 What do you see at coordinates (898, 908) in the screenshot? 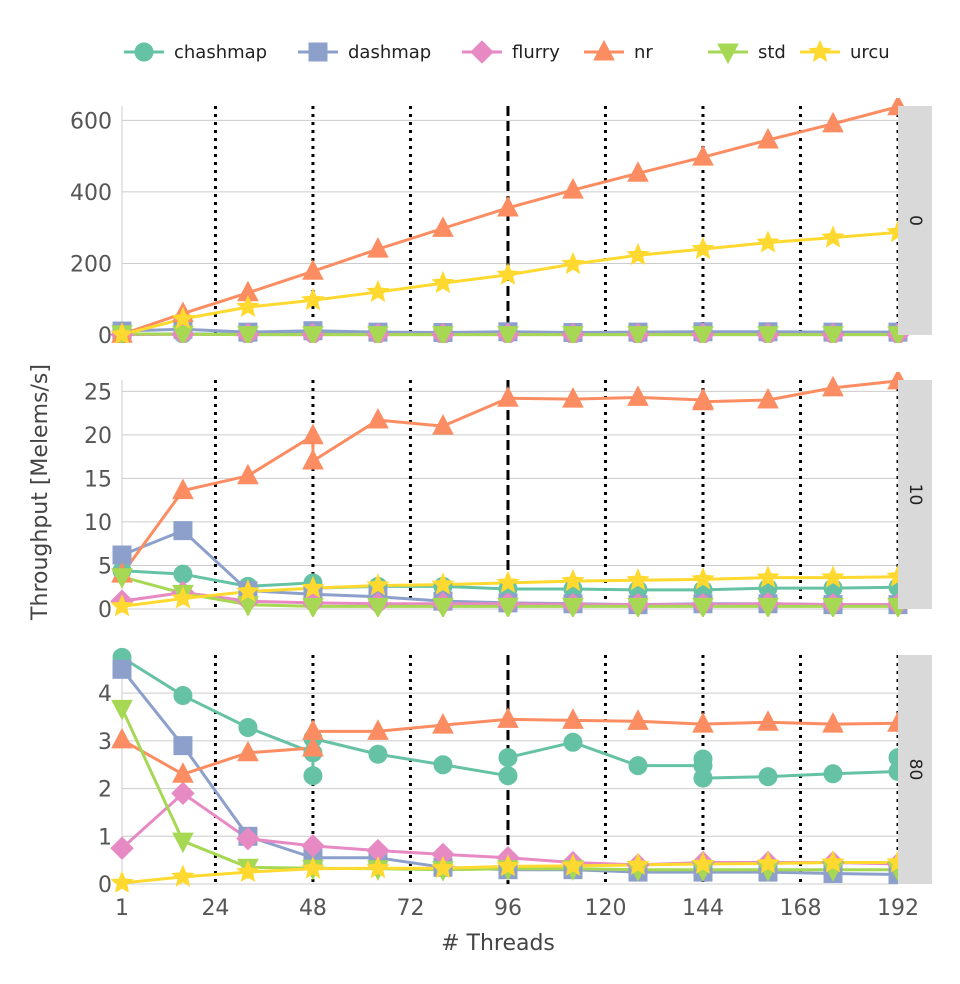
I see `x-tick-label: 192` at bounding box center [898, 908].